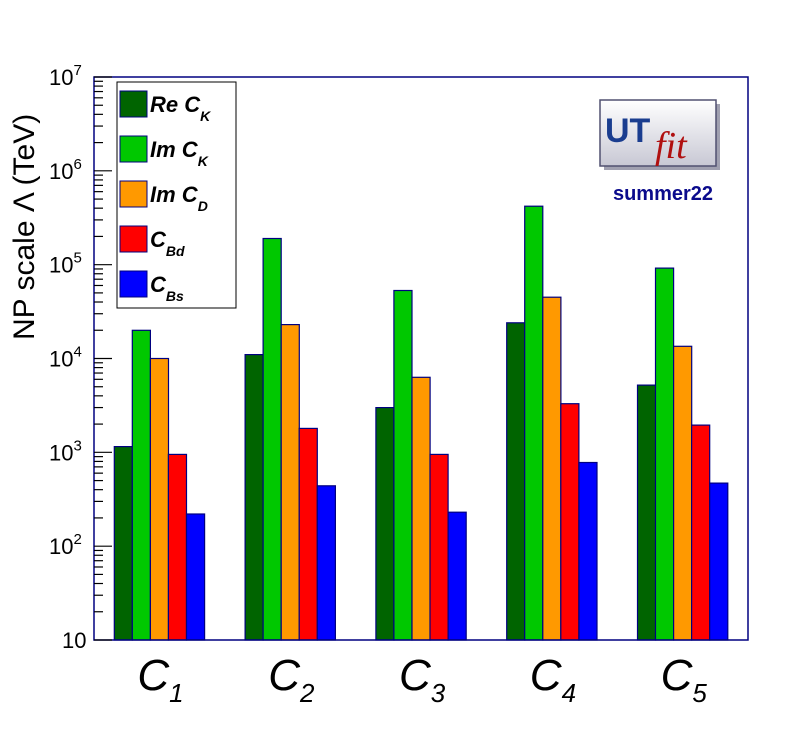 The height and width of the screenshot is (753, 788). What do you see at coordinates (65, 264) in the screenshot?
I see `y-tick-label: 10⁵` at bounding box center [65, 264].